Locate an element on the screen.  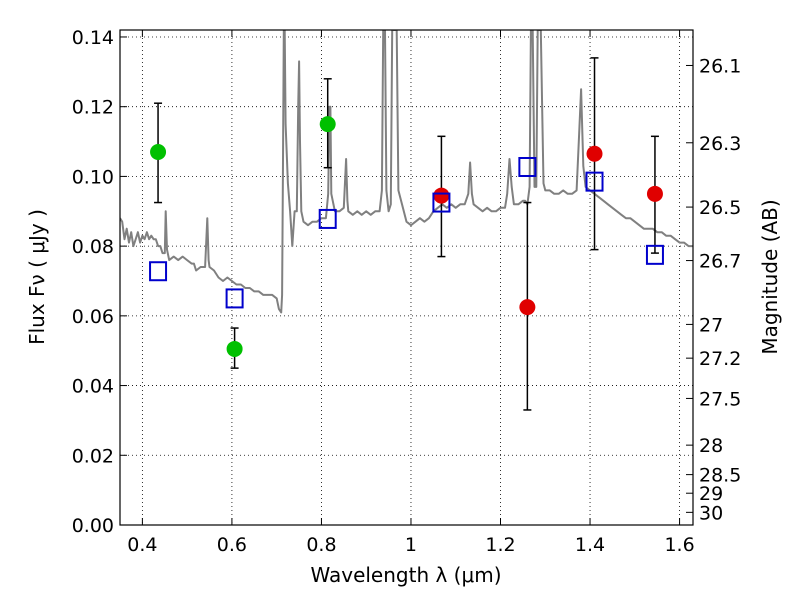
y2-tick-label: 29 is located at coordinates (711, 494).